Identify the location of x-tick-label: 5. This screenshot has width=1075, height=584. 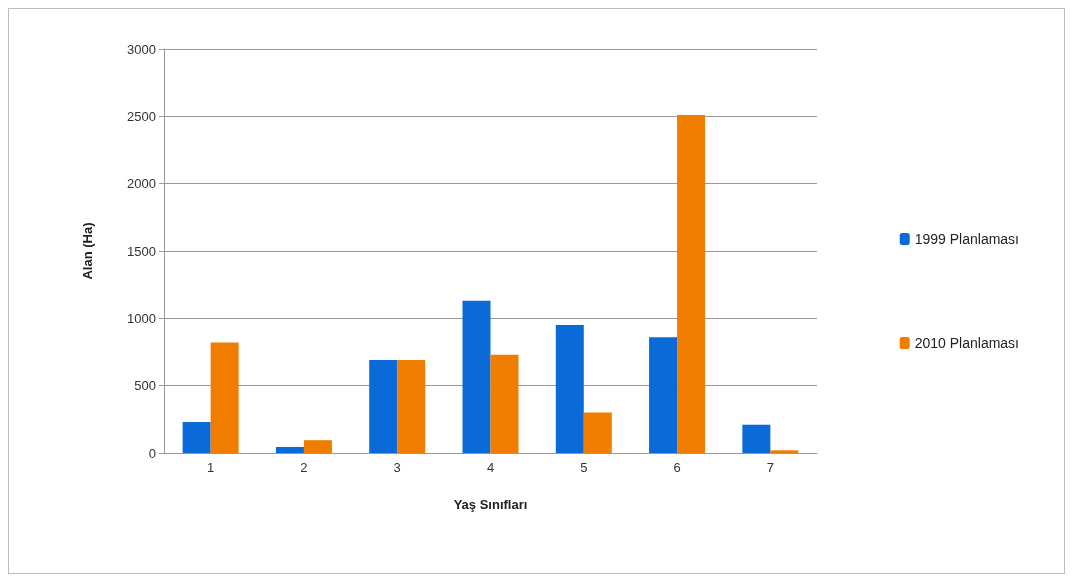
(584, 467).